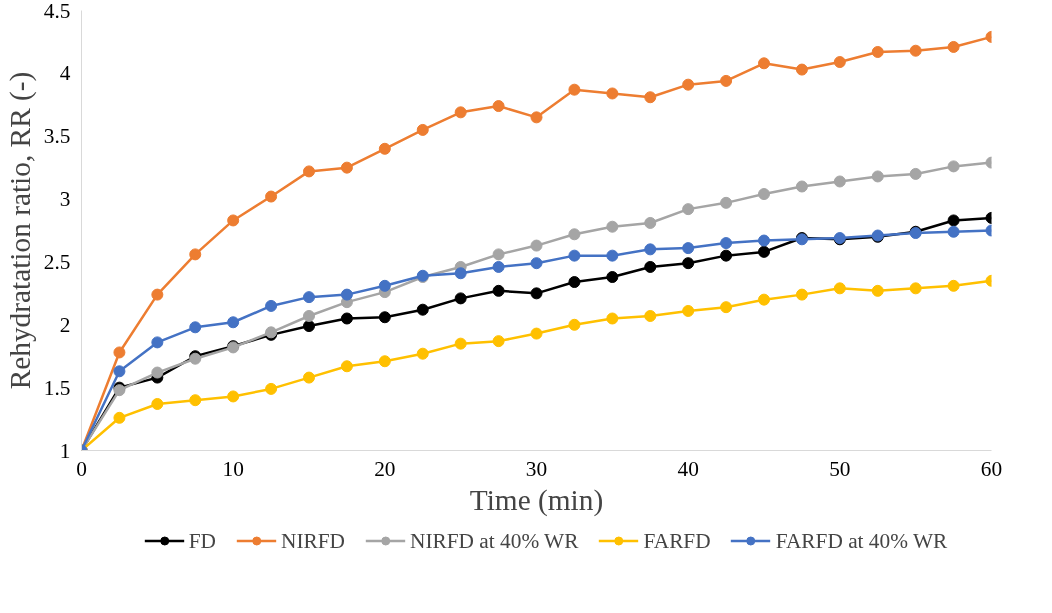 This screenshot has width=1052, height=613. What do you see at coordinates (840, 468) in the screenshot?
I see `x-tick-label: 50` at bounding box center [840, 468].